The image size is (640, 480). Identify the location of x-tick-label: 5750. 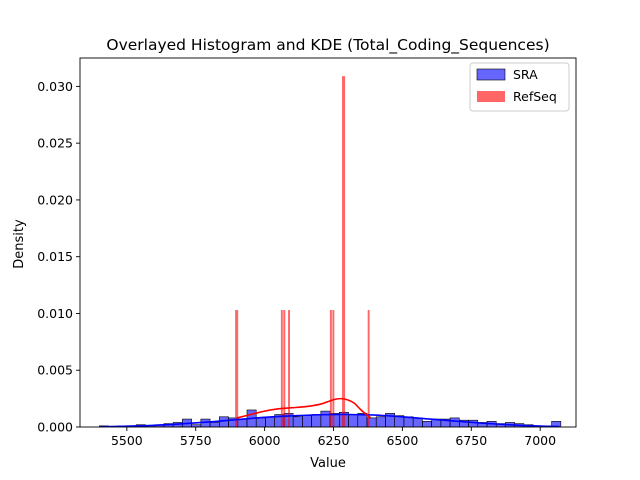
(196, 440).